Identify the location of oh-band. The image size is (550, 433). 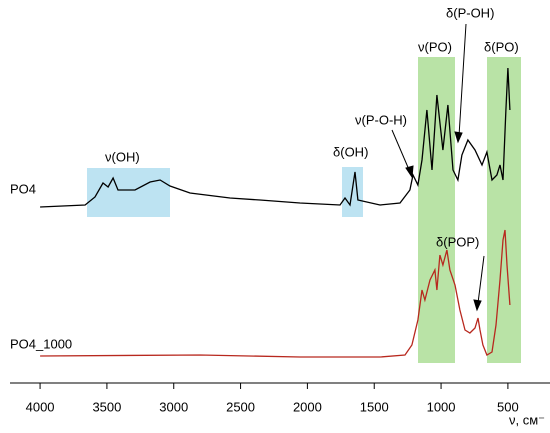
(128, 192).